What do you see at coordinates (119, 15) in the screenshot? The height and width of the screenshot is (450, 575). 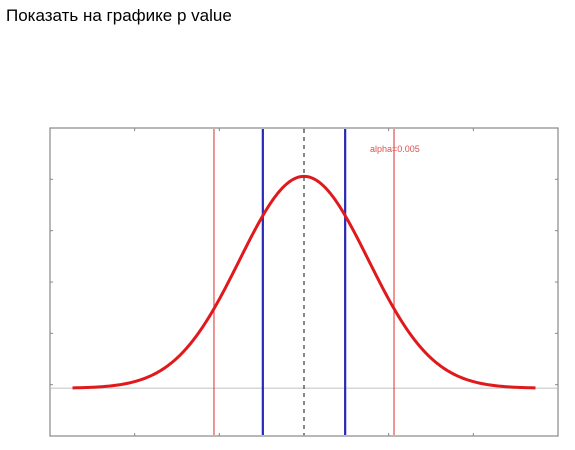 I see `page-title: Показать на графике p value` at bounding box center [119, 15].